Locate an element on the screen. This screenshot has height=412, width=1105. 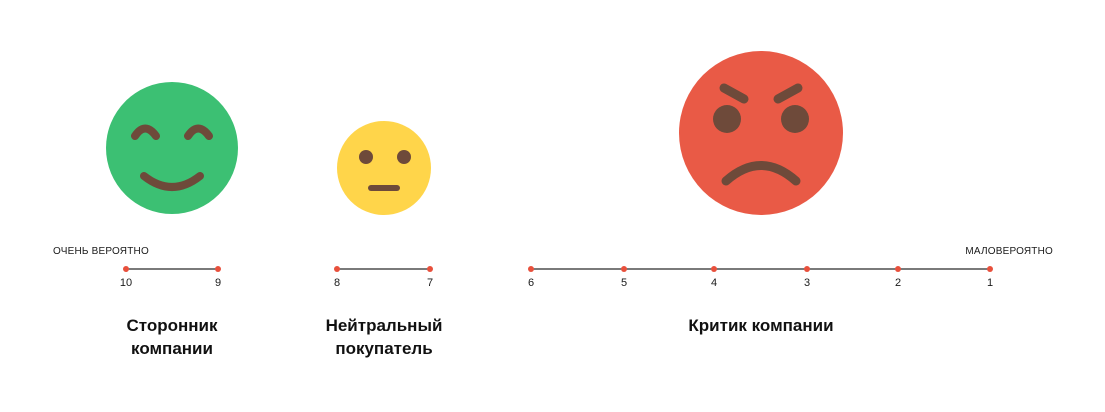
tick-label-2: 2 is located at coordinates (898, 283).